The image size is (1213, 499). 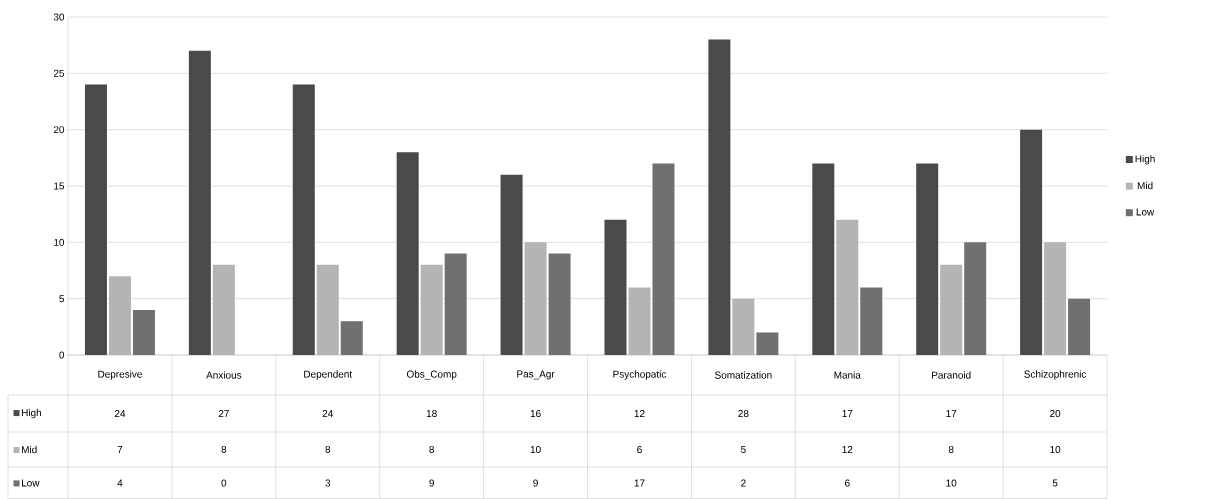 What do you see at coordinates (1145, 212) in the screenshot?
I see `legend-label: Low` at bounding box center [1145, 212].